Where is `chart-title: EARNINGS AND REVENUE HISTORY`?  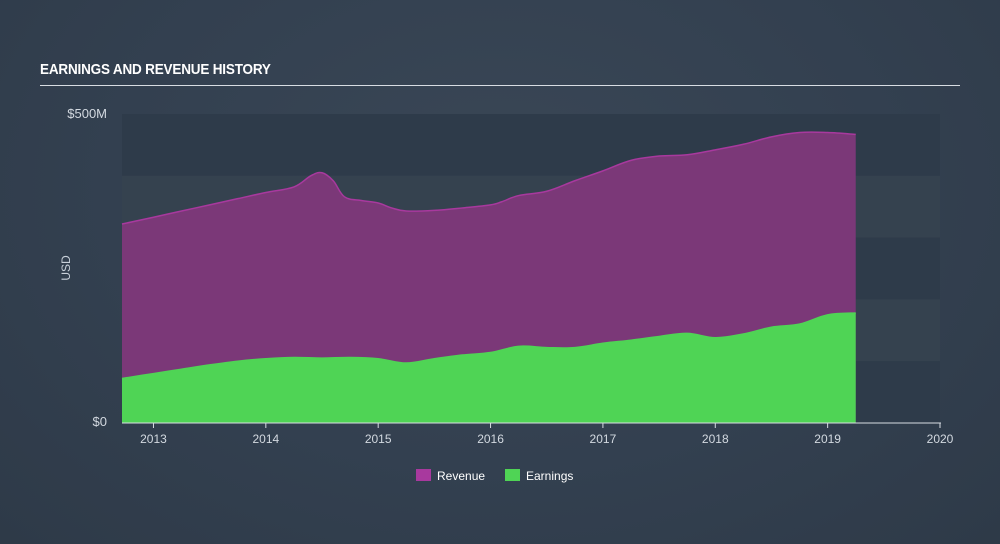 chart-title: EARNINGS AND REVENUE HISTORY is located at coordinates (155, 69).